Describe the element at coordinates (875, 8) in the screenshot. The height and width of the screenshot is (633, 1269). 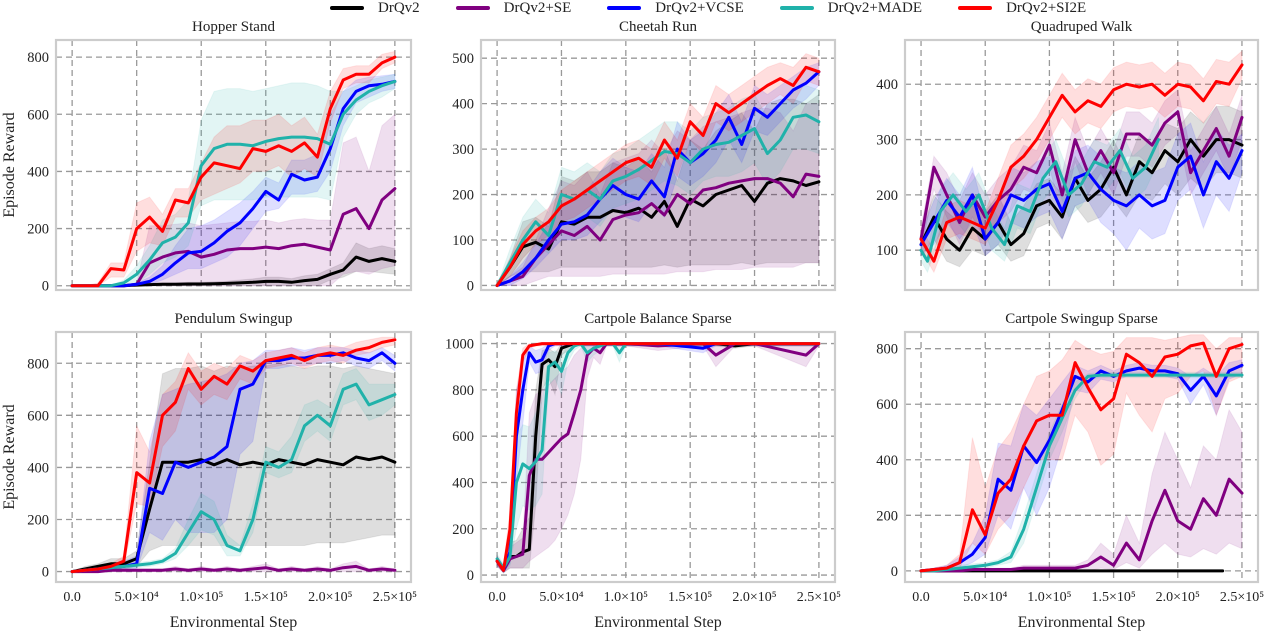
I see `legend-label: DrQv2+MADE` at that location.